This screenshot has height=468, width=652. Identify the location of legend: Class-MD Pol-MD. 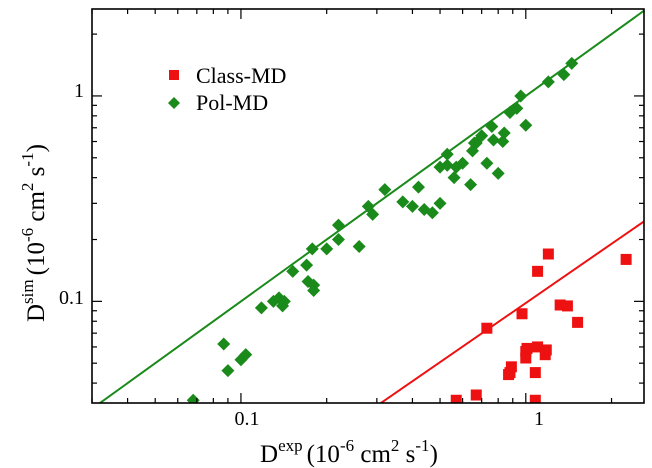
(227, 89).